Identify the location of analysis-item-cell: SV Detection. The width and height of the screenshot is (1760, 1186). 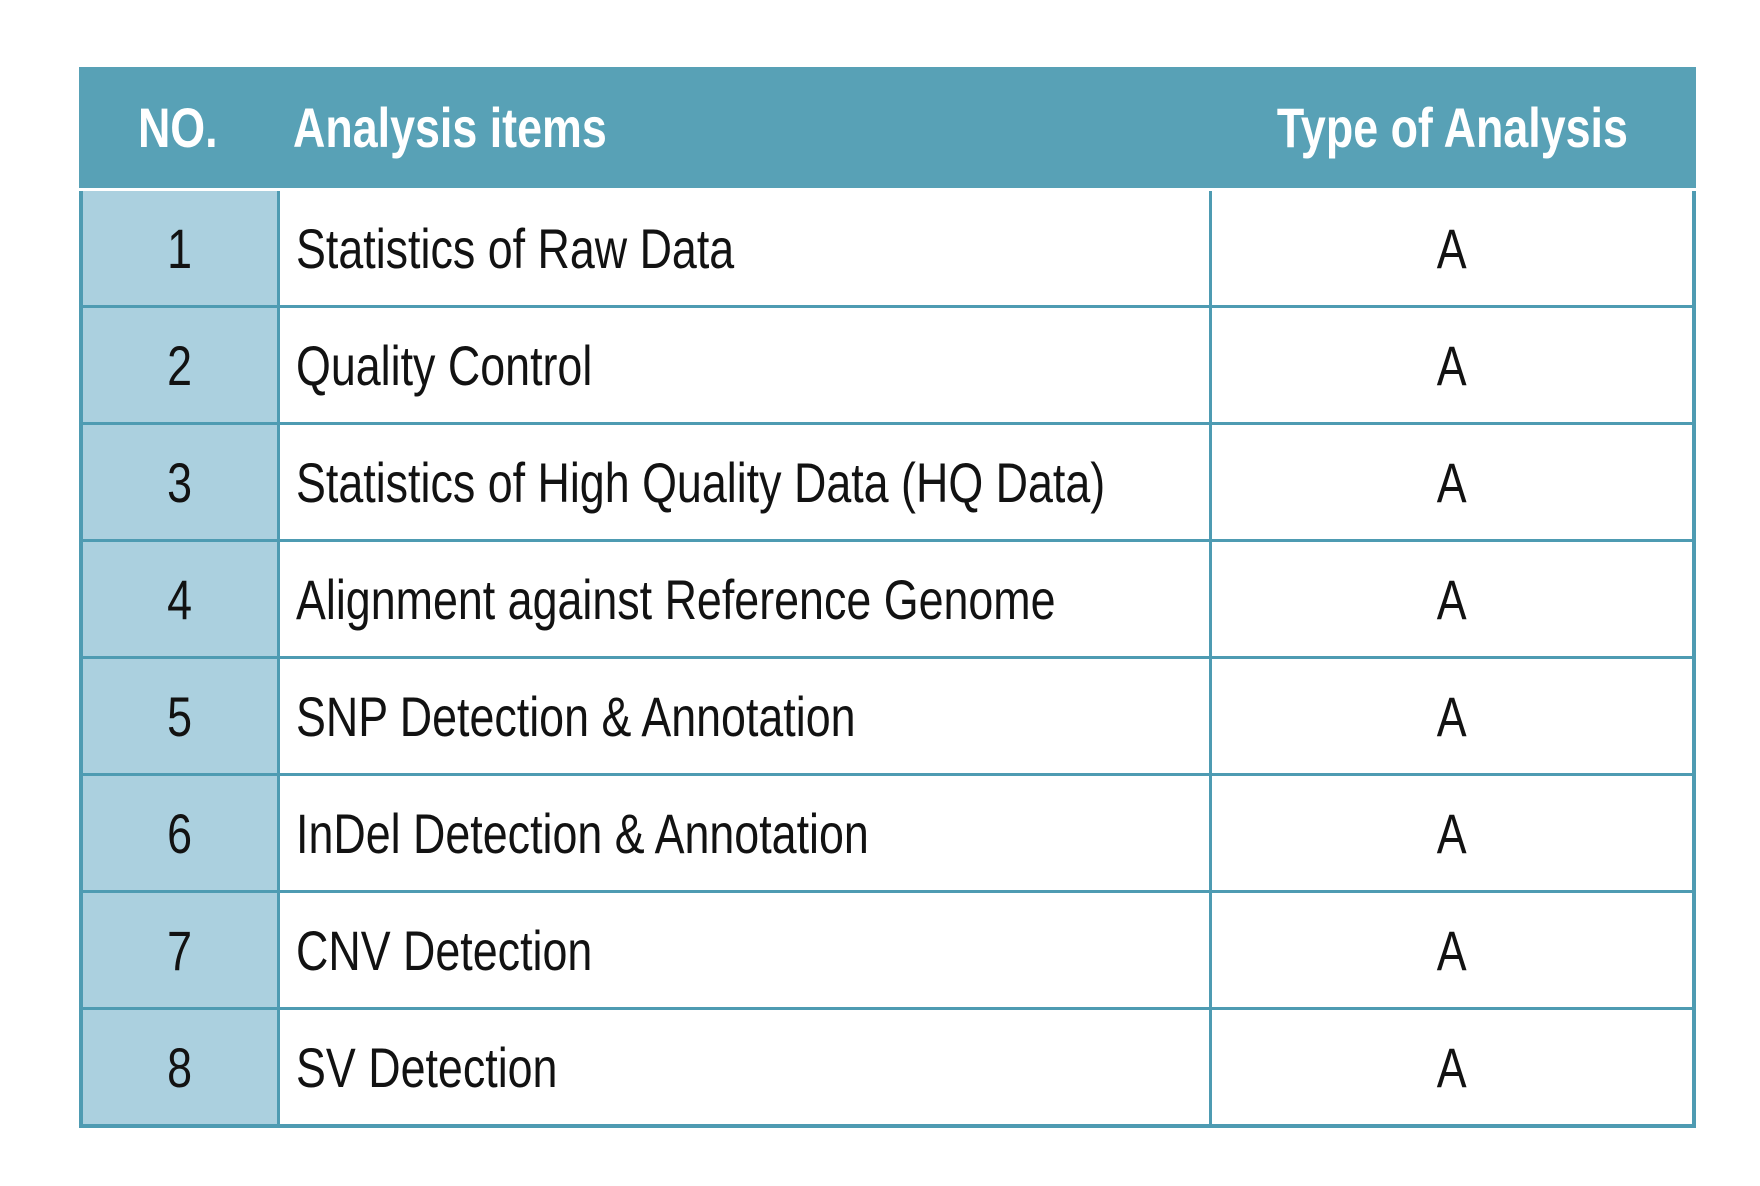
(744, 1067).